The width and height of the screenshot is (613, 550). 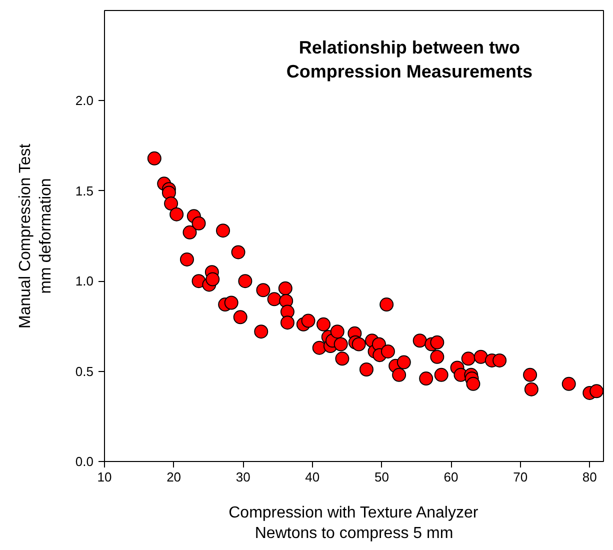 What do you see at coordinates (84, 281) in the screenshot?
I see `y-tick-label: 1.0` at bounding box center [84, 281].